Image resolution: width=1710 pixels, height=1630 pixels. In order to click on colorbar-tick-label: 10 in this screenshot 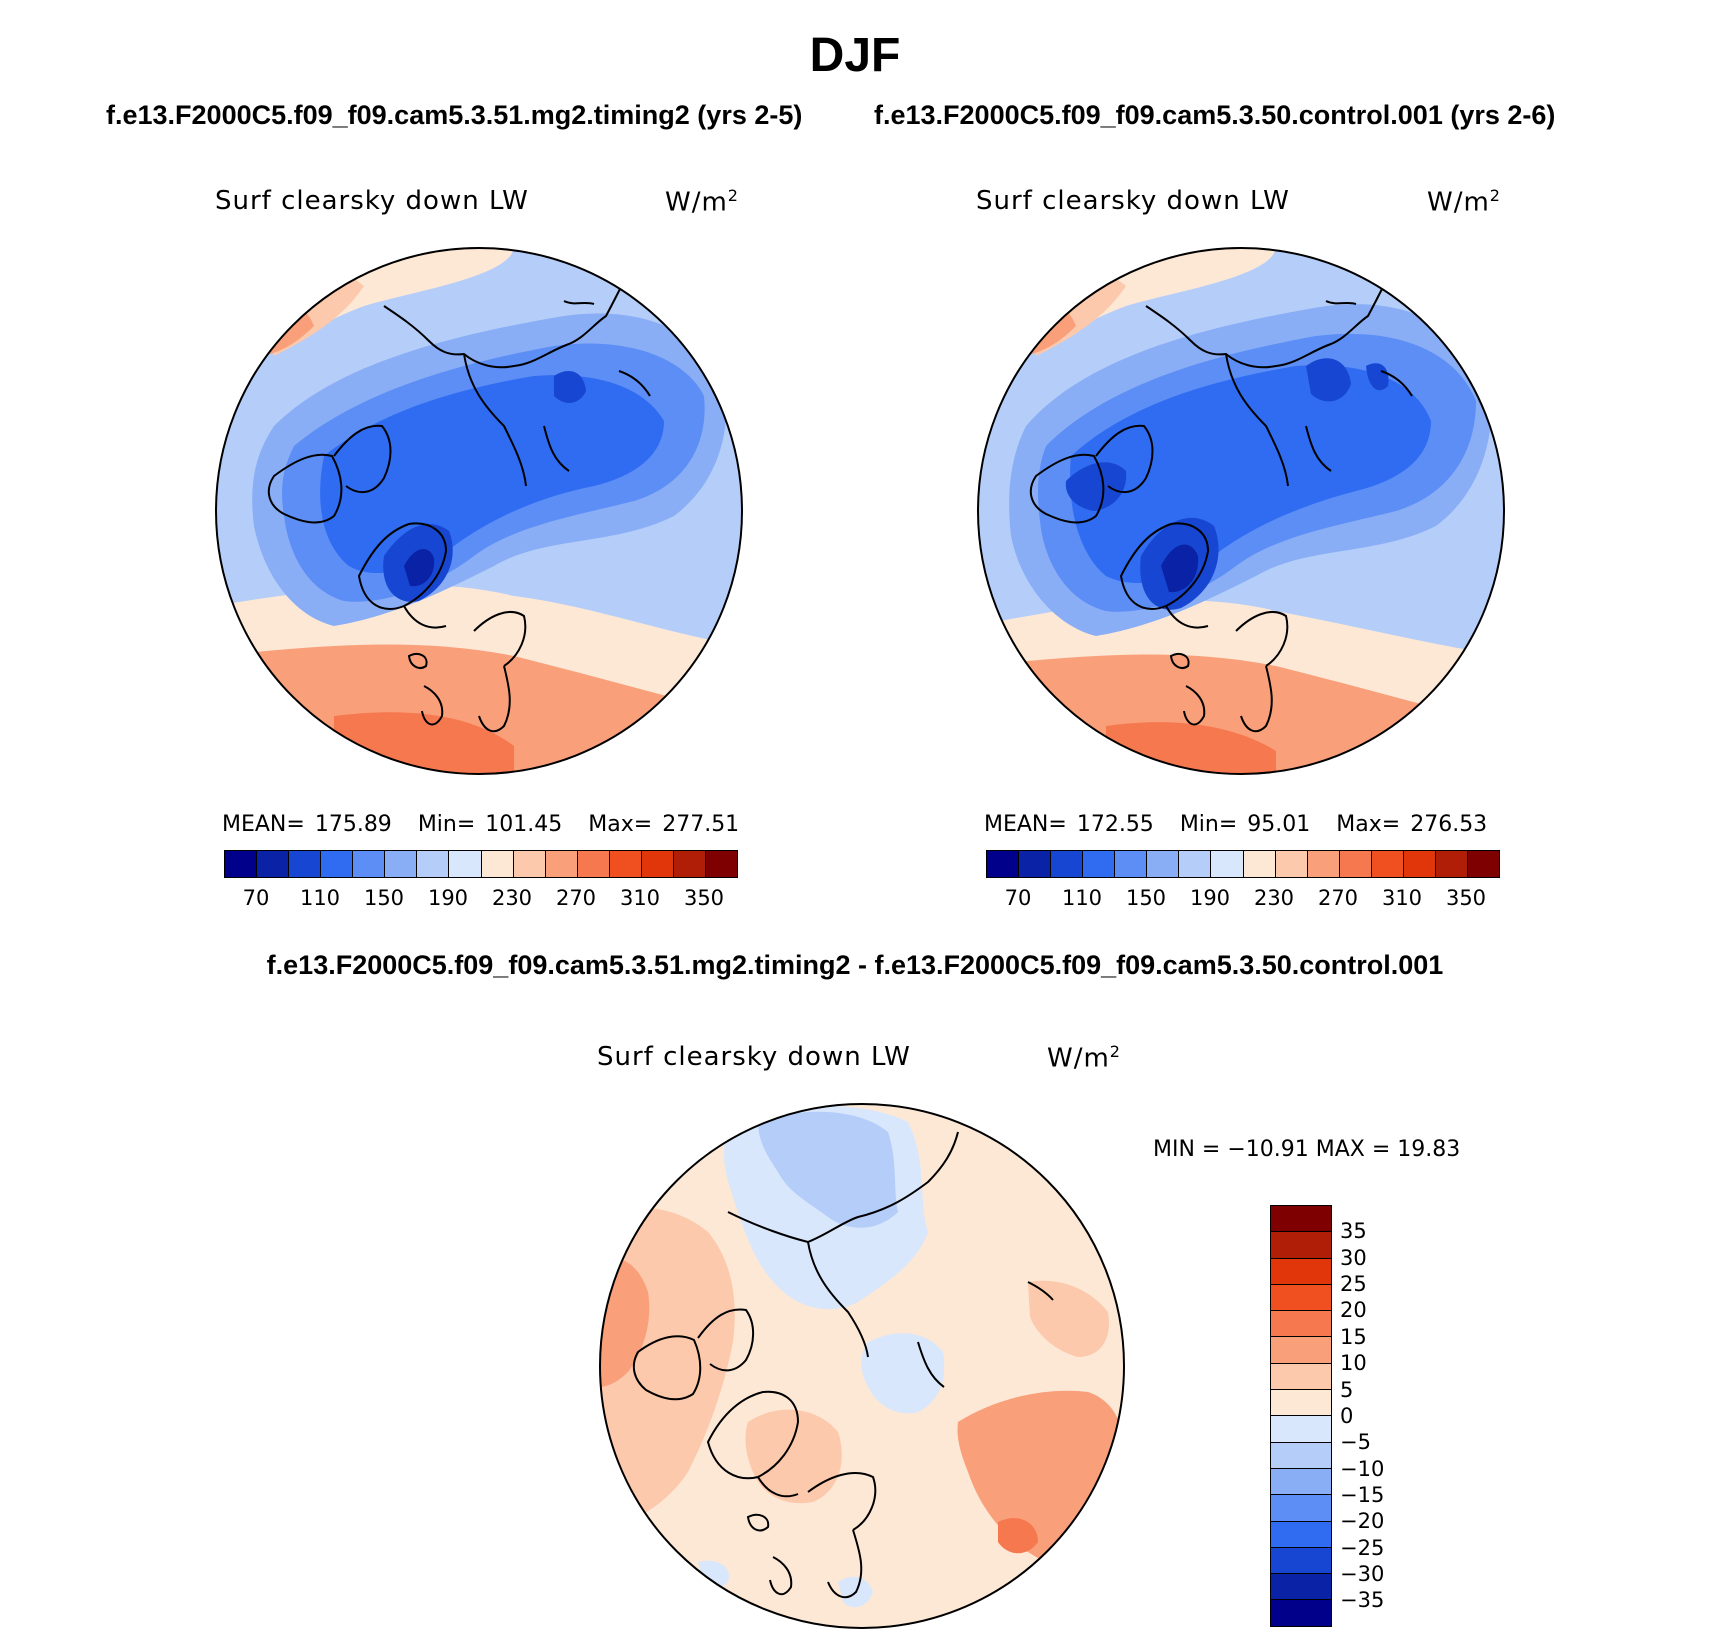, I will do `click(1353, 1363)`.